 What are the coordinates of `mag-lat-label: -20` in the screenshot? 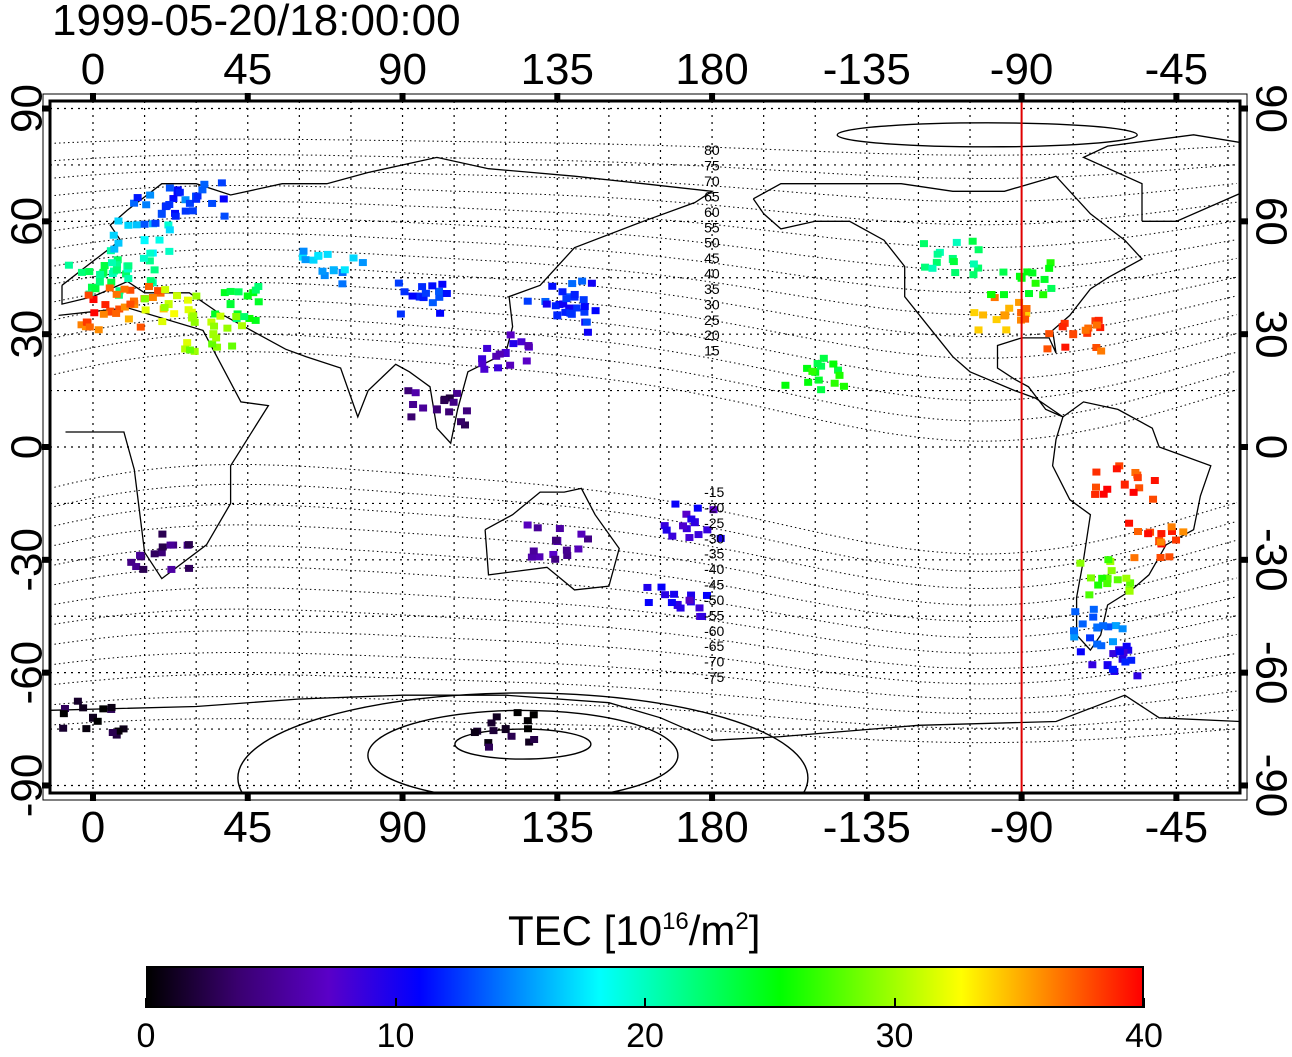 It's located at (714, 507).